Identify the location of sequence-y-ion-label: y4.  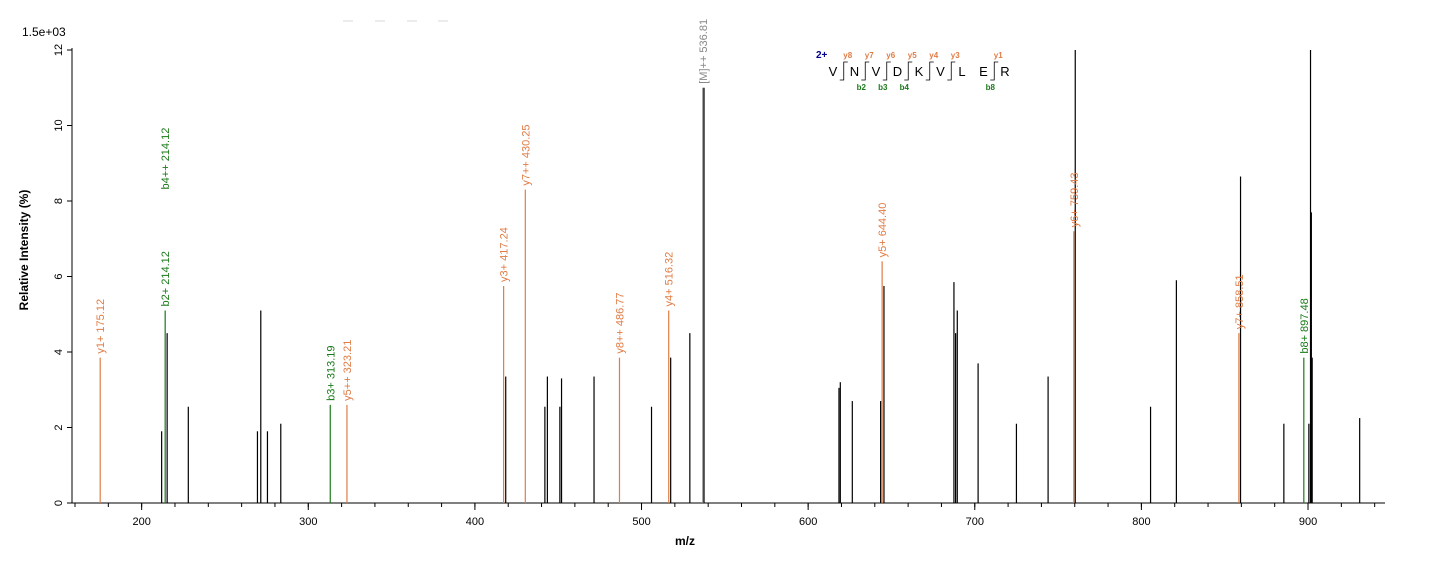
(933, 55).